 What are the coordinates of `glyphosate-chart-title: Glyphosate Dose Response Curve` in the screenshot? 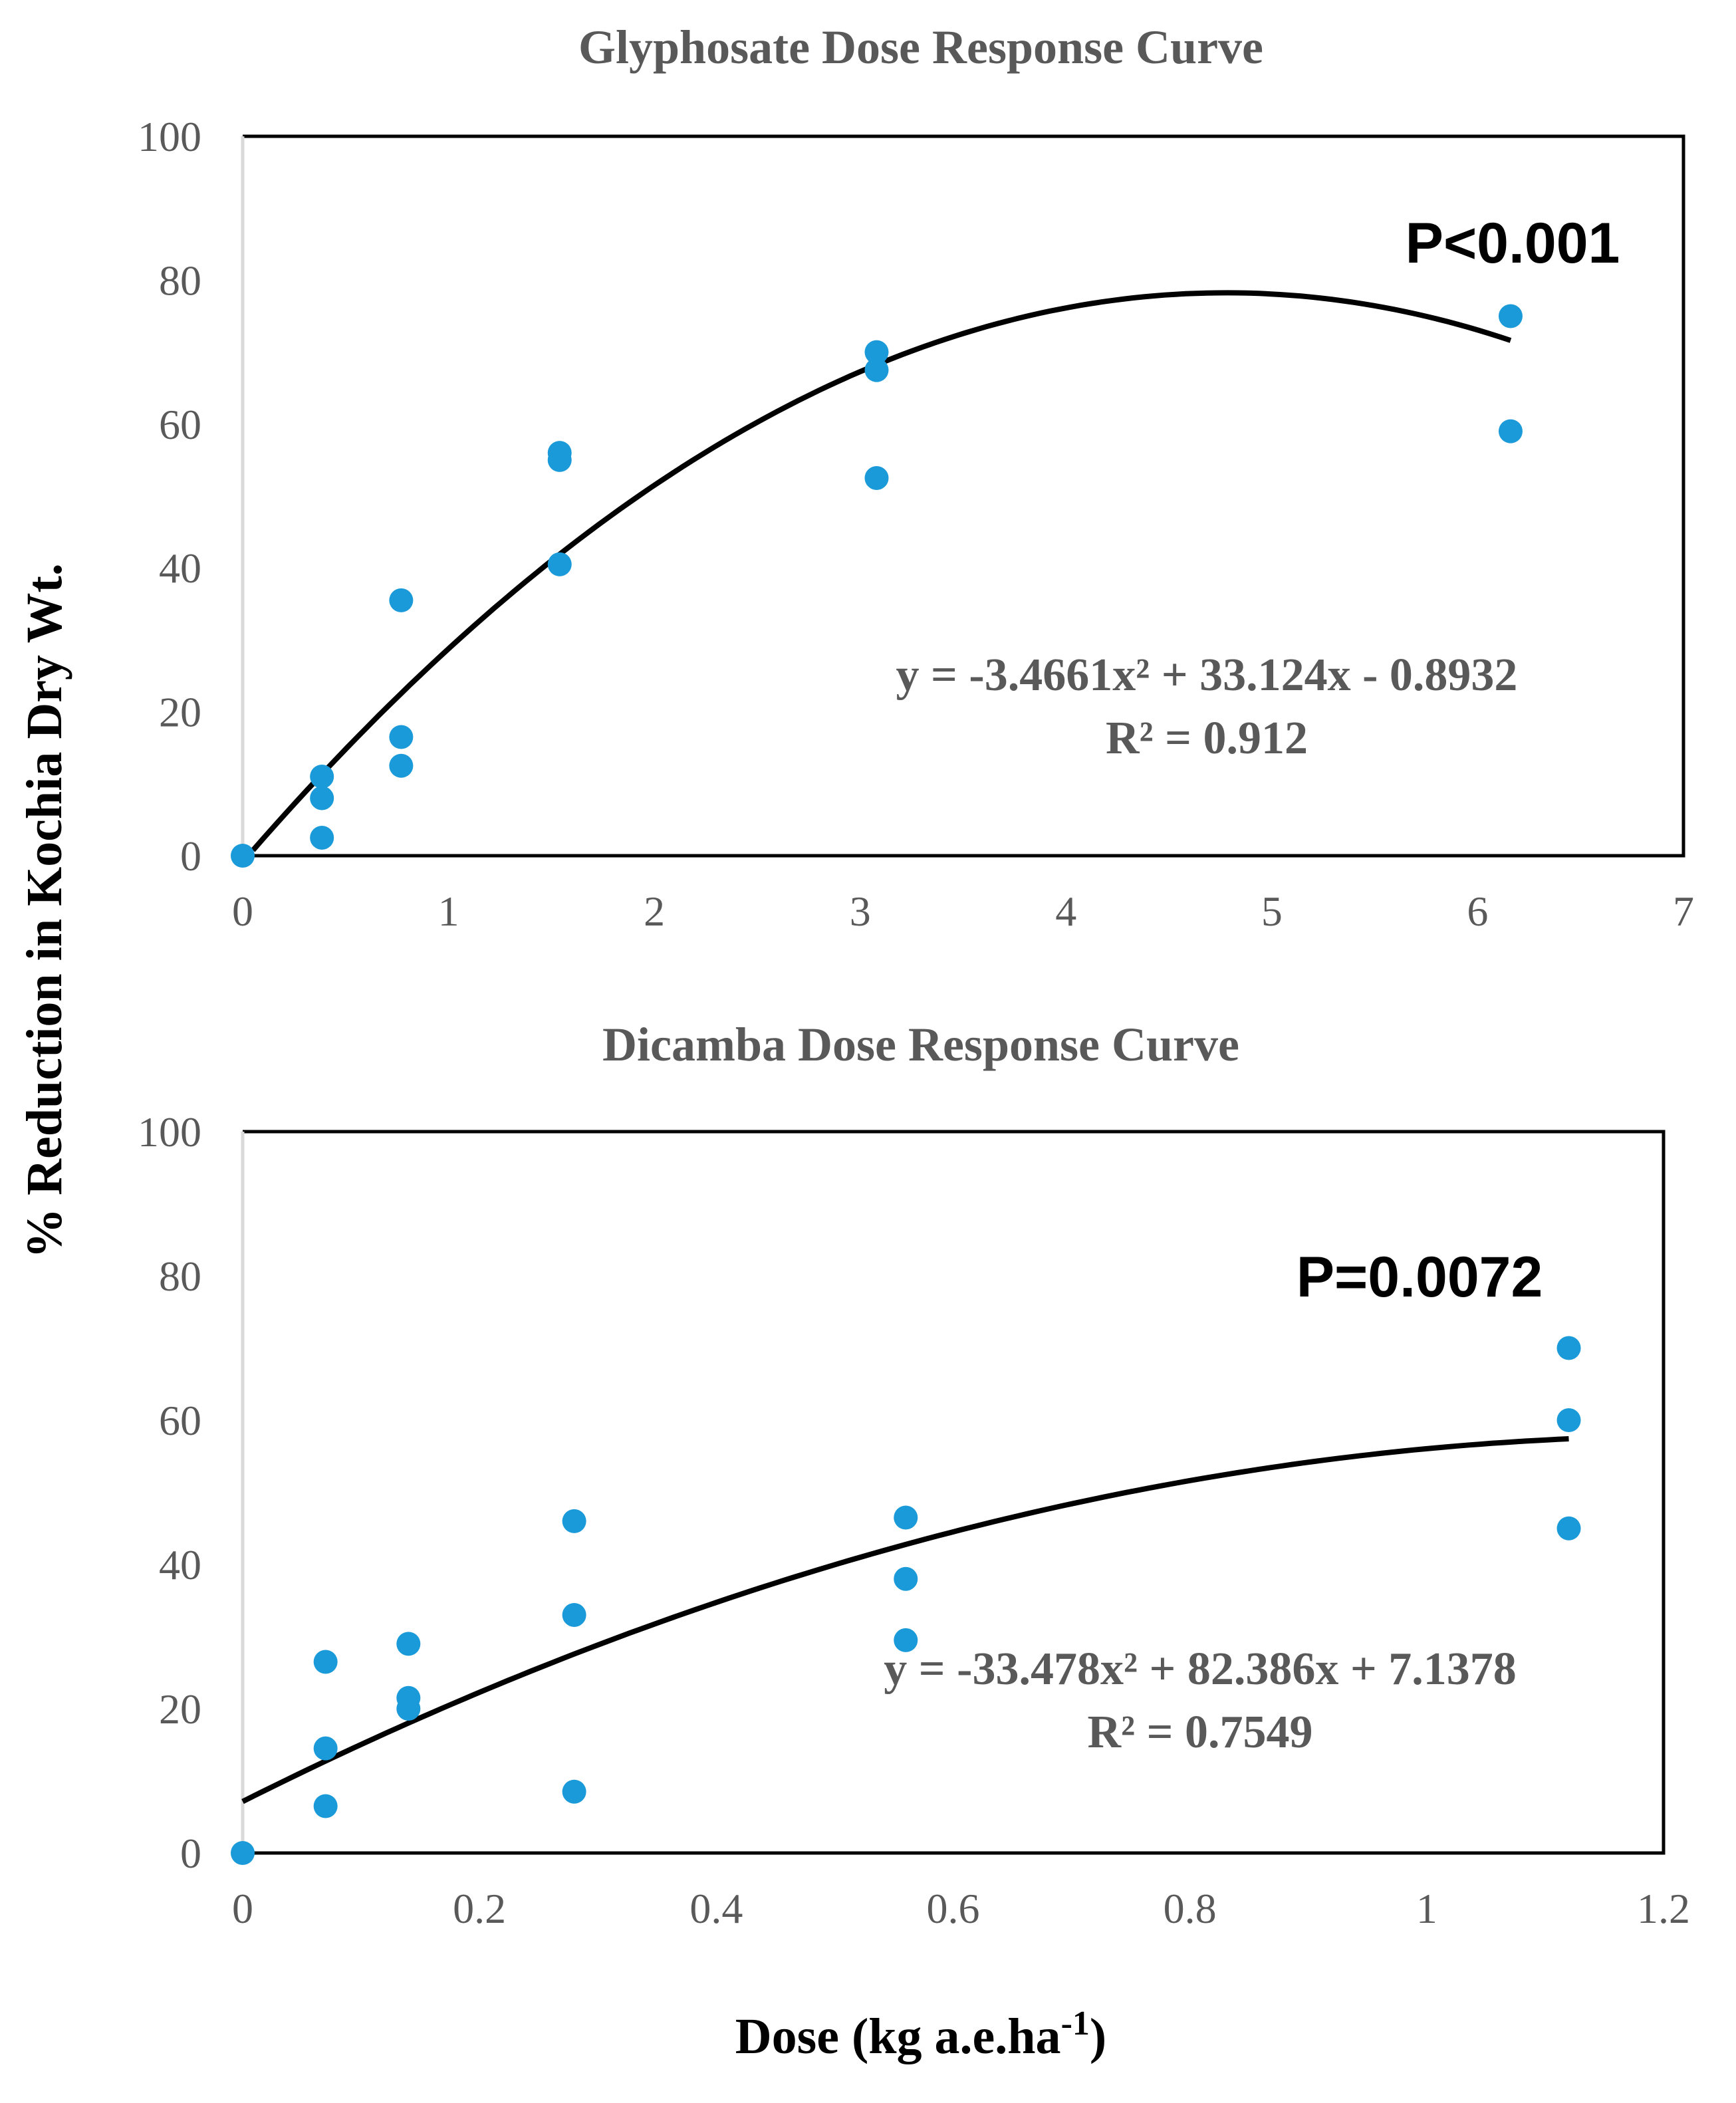 It's located at (921, 47).